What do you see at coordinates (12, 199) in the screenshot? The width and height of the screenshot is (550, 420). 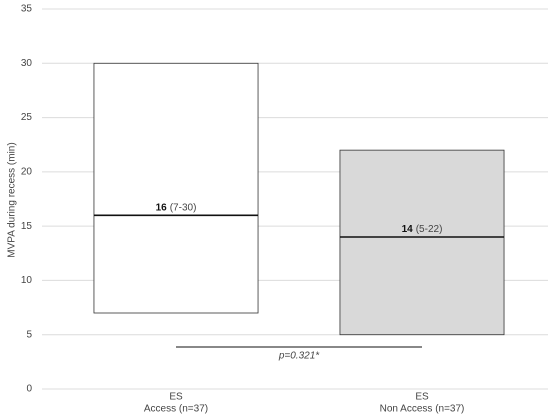 I see `y-axis-label: MVPA during recess (min)` at bounding box center [12, 199].